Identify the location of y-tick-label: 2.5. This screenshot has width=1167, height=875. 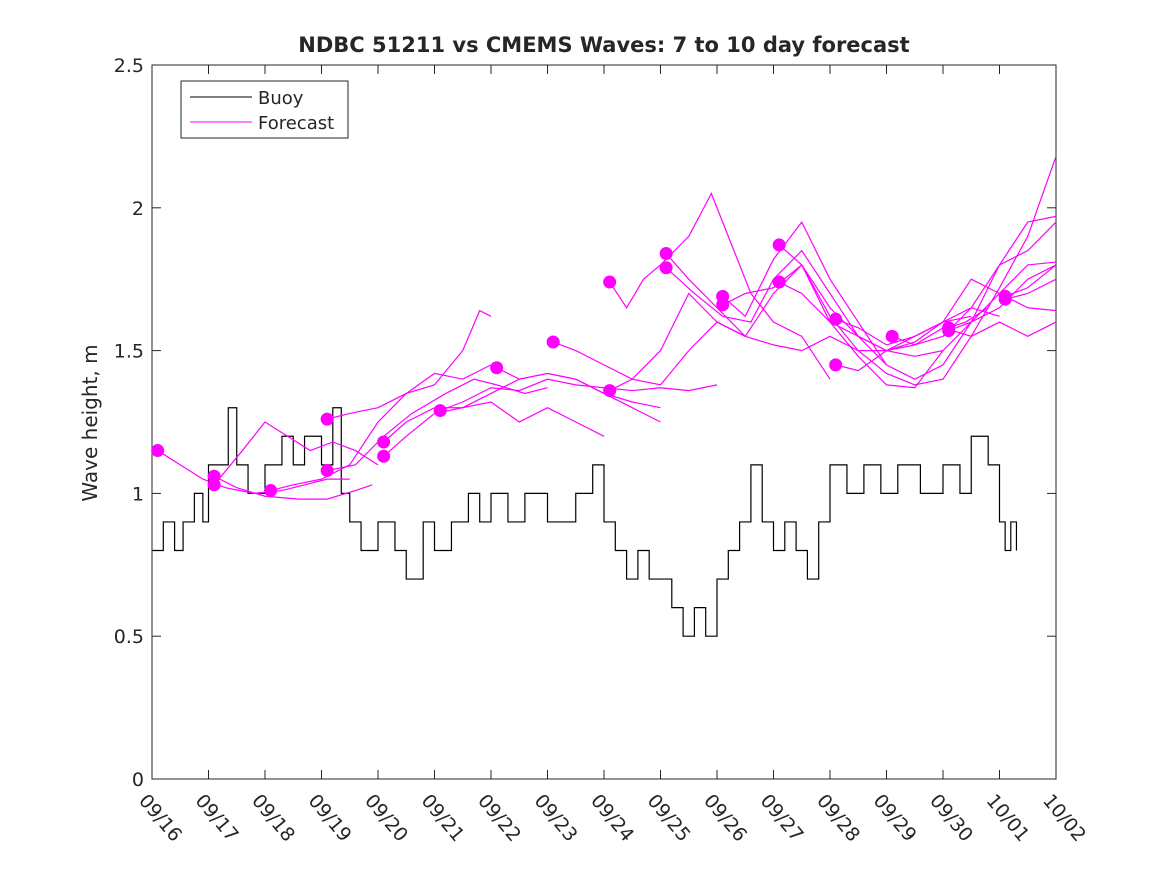
(129, 66).